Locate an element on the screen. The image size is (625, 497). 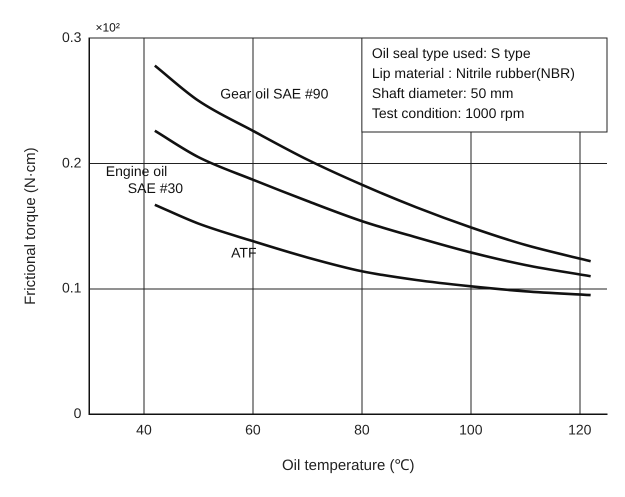
y-axis-title: Frictional torque (N·cm) is located at coordinates (31, 226).